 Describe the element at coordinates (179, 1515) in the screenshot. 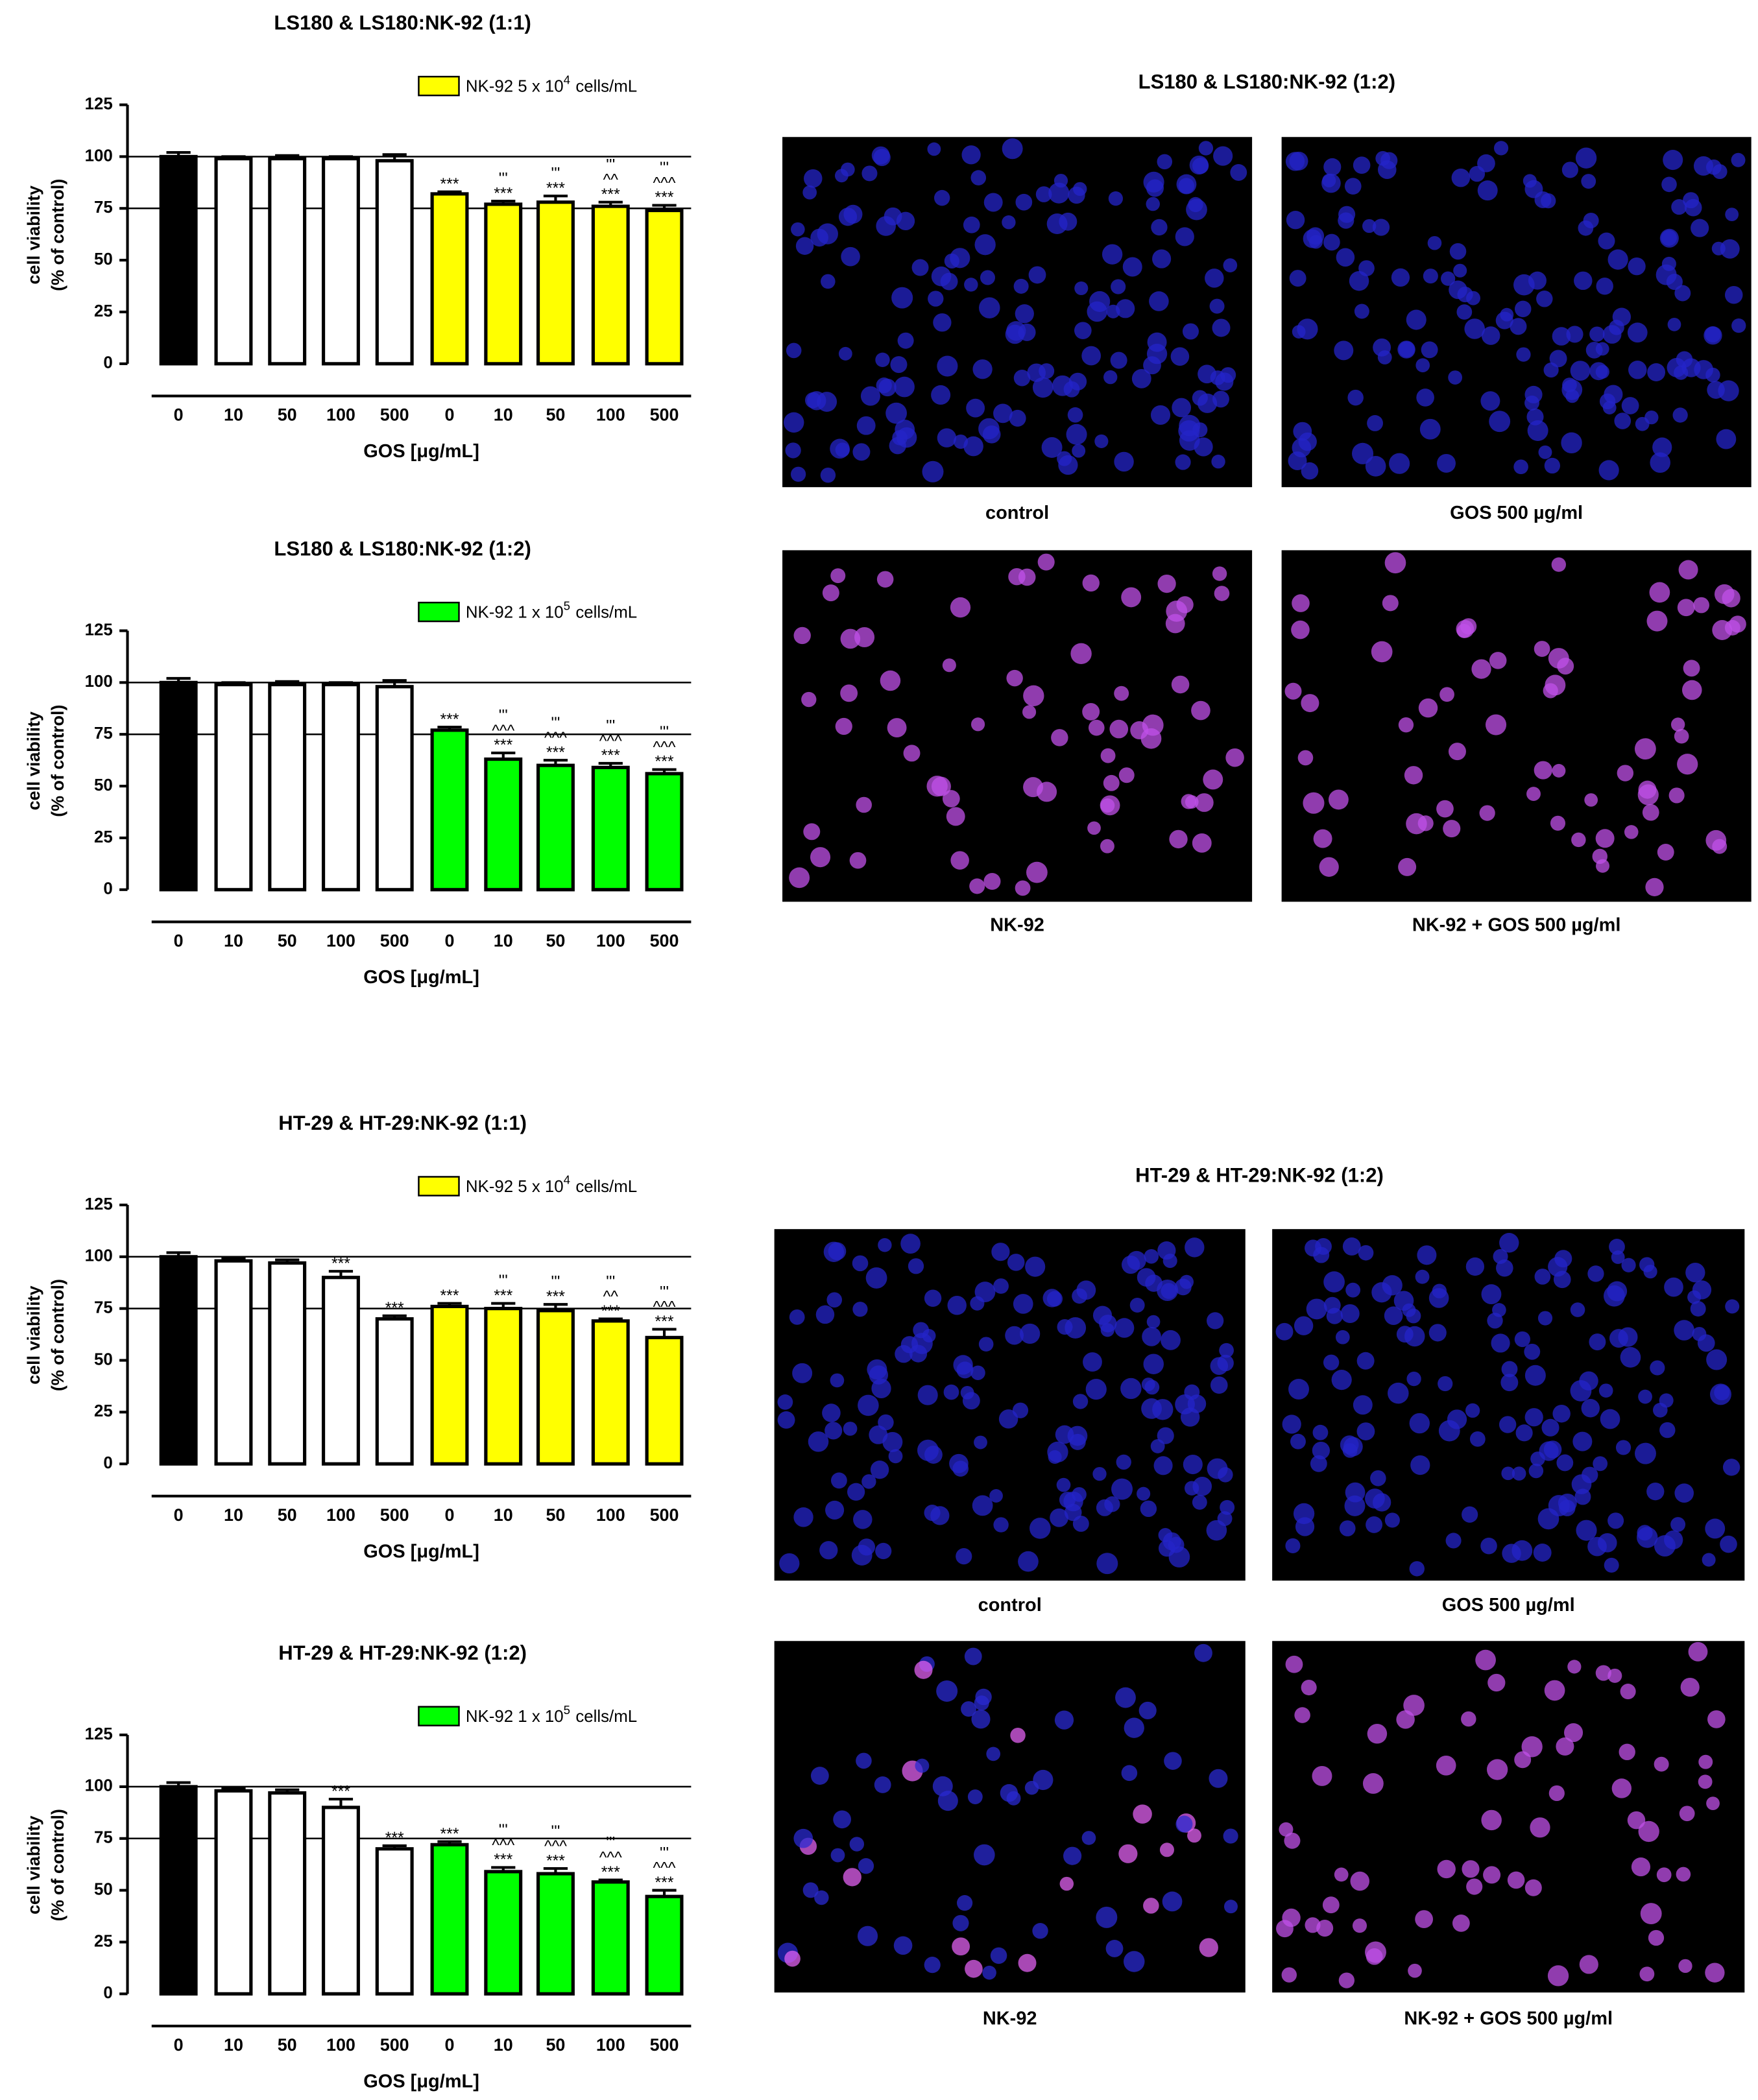

I see `x-tick-label: 0` at that location.